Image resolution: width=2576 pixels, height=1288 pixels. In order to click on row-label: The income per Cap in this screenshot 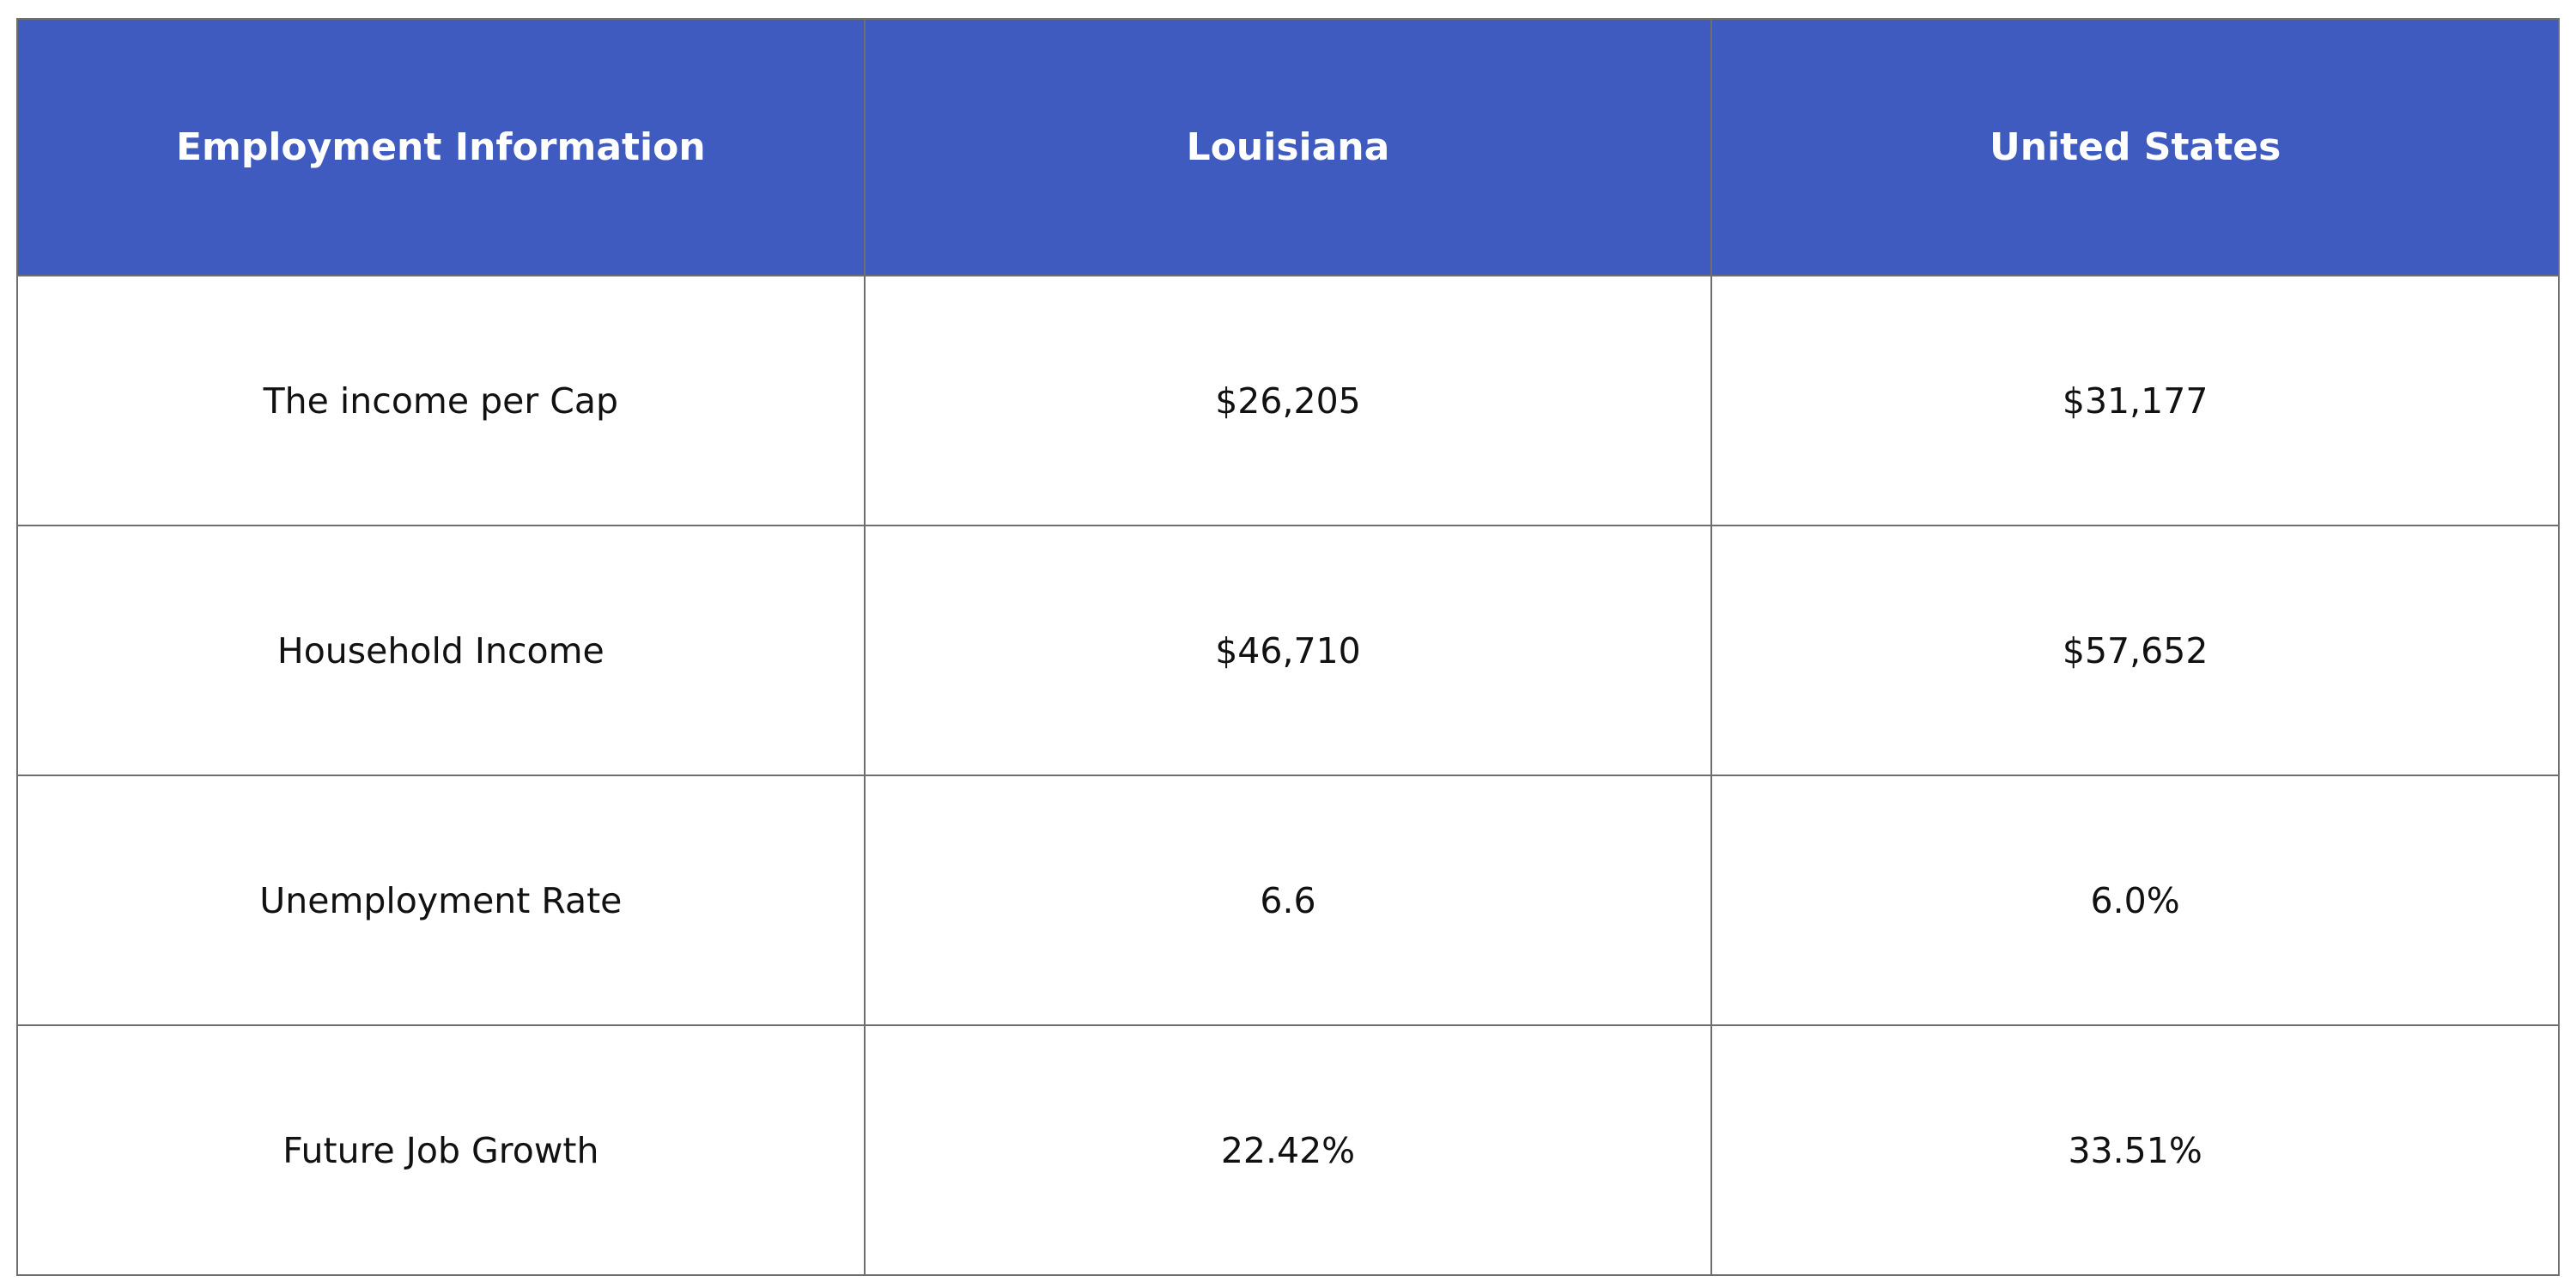, I will do `click(441, 400)`.